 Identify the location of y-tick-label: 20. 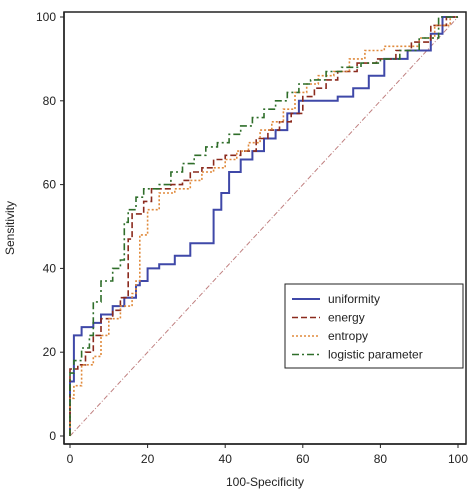
(50, 352).